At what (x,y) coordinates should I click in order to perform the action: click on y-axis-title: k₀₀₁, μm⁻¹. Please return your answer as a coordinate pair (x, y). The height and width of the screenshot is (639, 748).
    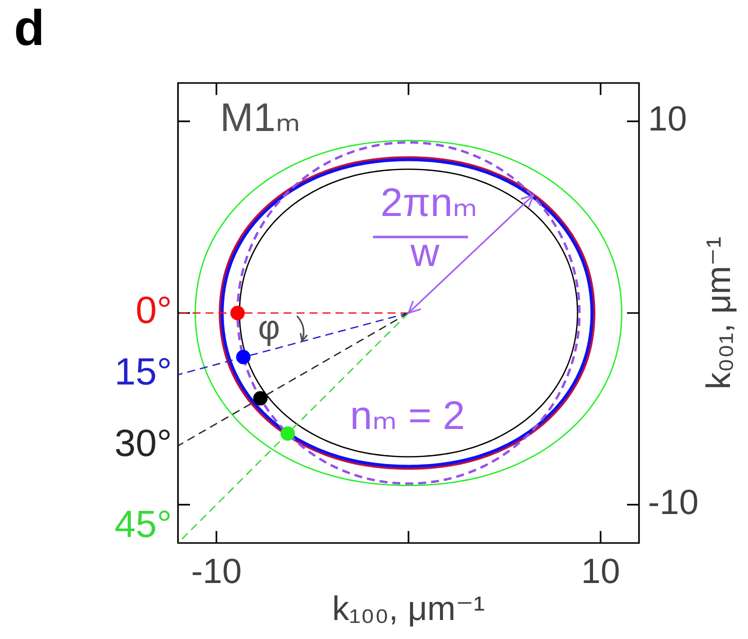
    Looking at the image, I should click on (719, 313).